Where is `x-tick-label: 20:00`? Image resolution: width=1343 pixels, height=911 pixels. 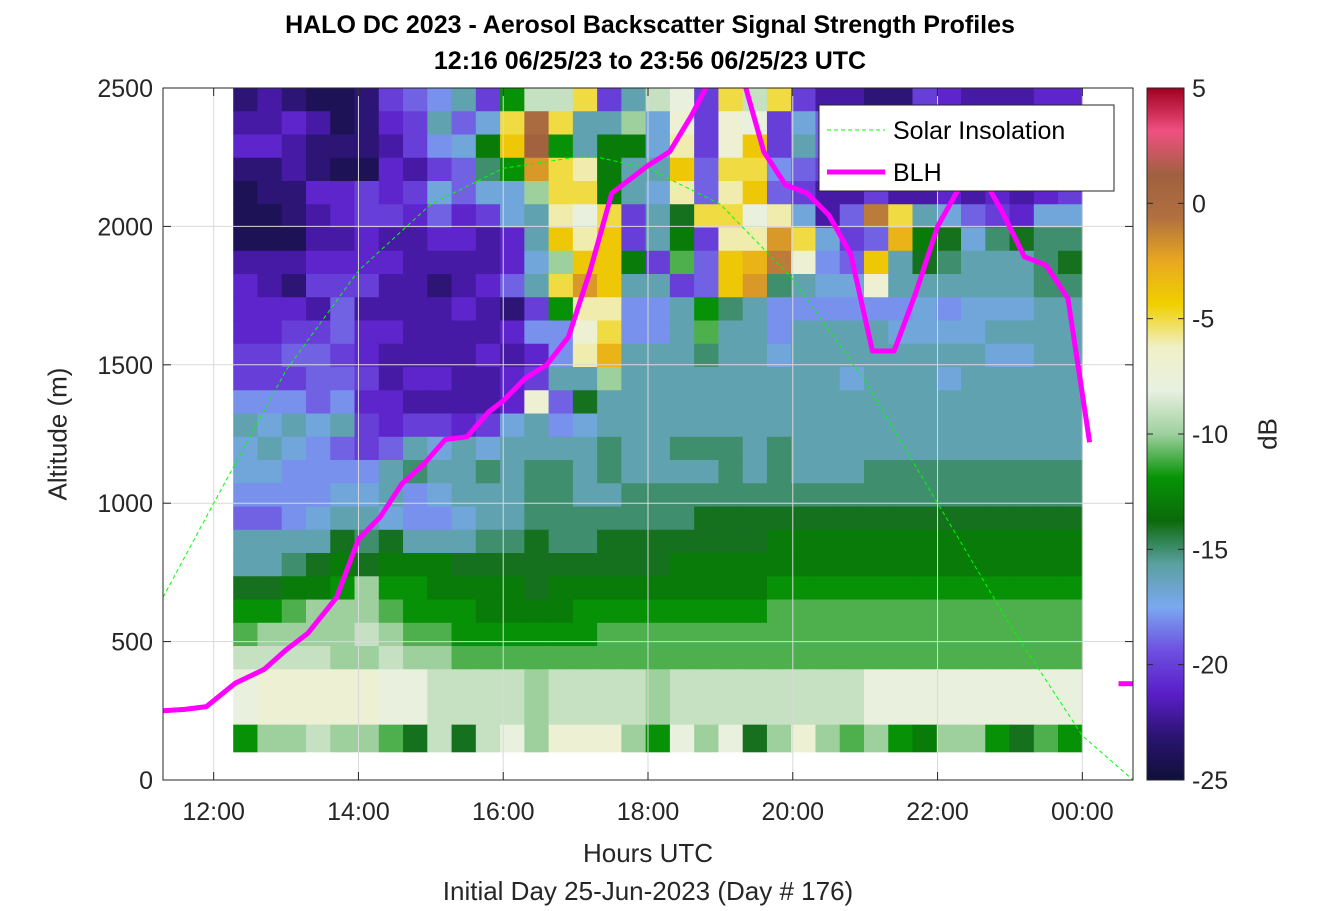
x-tick-label: 20:00 is located at coordinates (792, 812).